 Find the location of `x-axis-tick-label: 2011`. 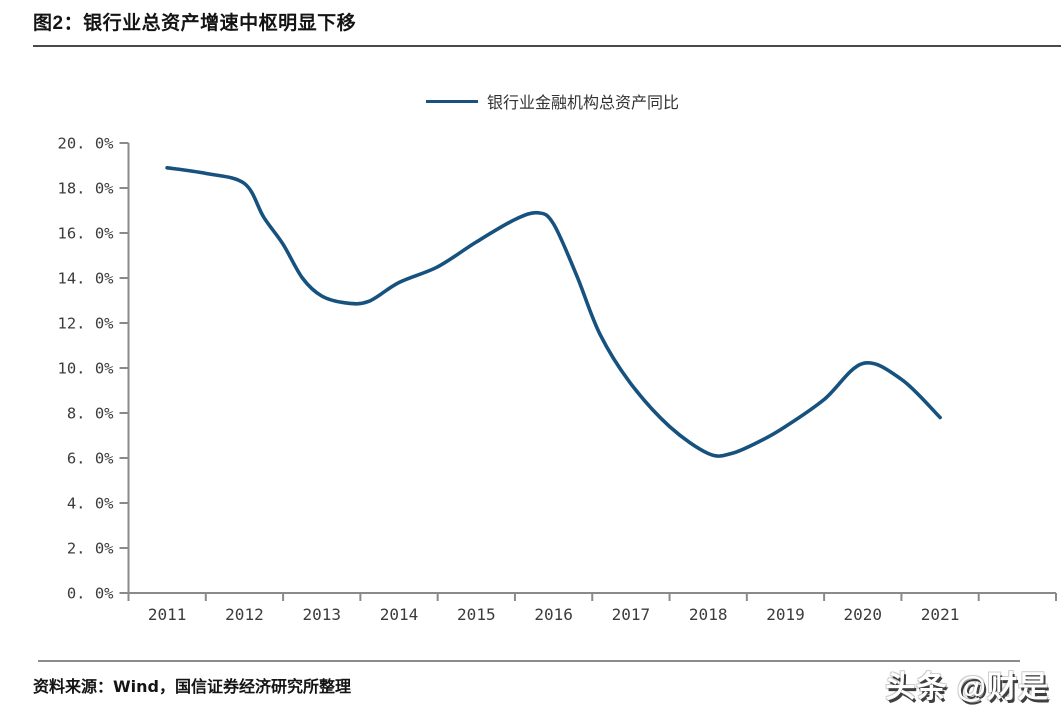

x-axis-tick-label: 2011 is located at coordinates (167, 614).